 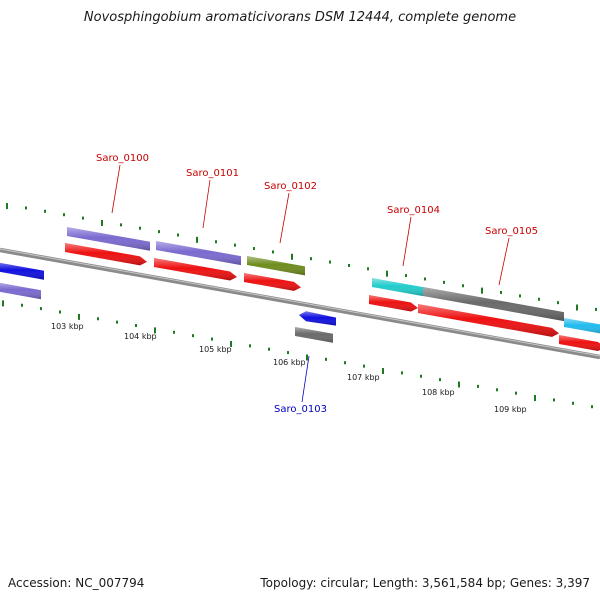 I want to click on gene-label-saro-0105: Saro_0105, so click(x=511, y=231).